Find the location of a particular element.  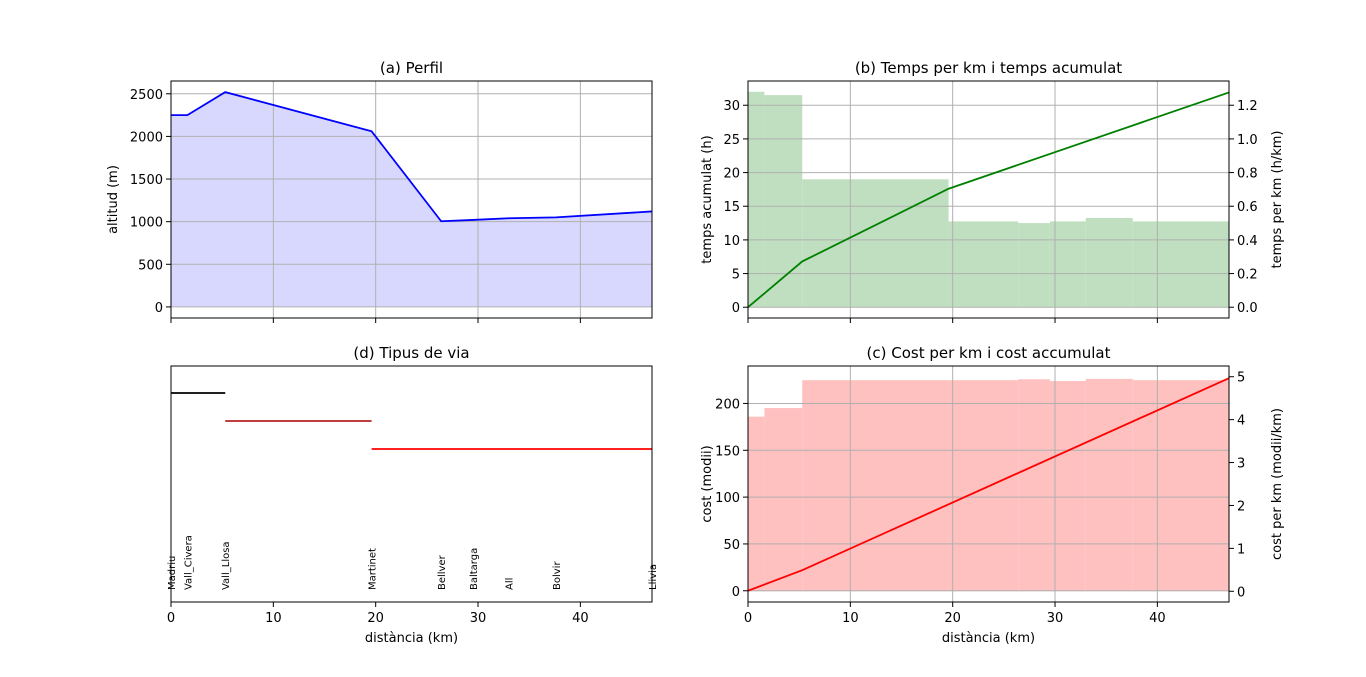

y-tick-label-right: 2 is located at coordinates (1241, 506).